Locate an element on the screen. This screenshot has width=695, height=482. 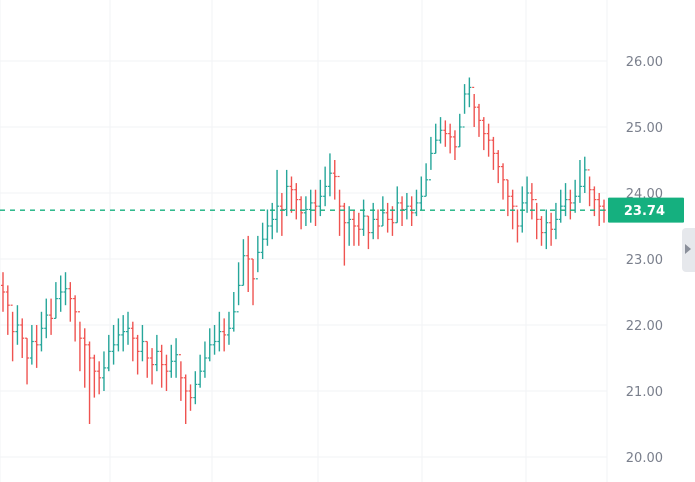
last-price-tag: 23.74 is located at coordinates (646, 210).